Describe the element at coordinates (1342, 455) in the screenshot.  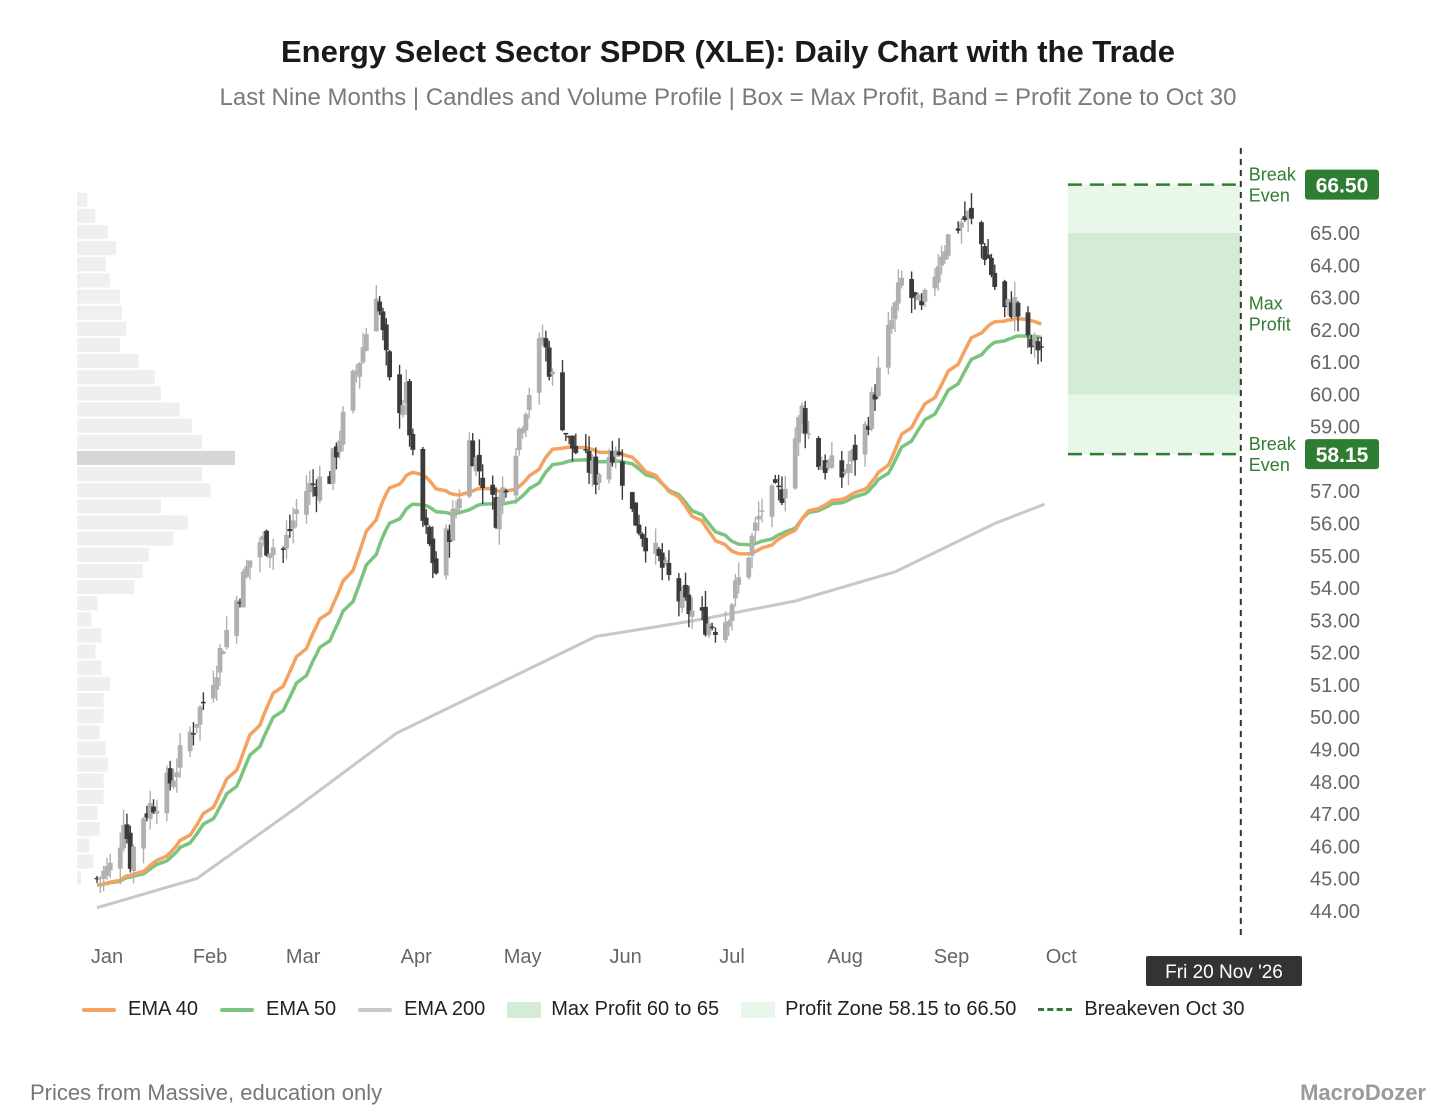
I see `price-badge-label: 58.15` at that location.